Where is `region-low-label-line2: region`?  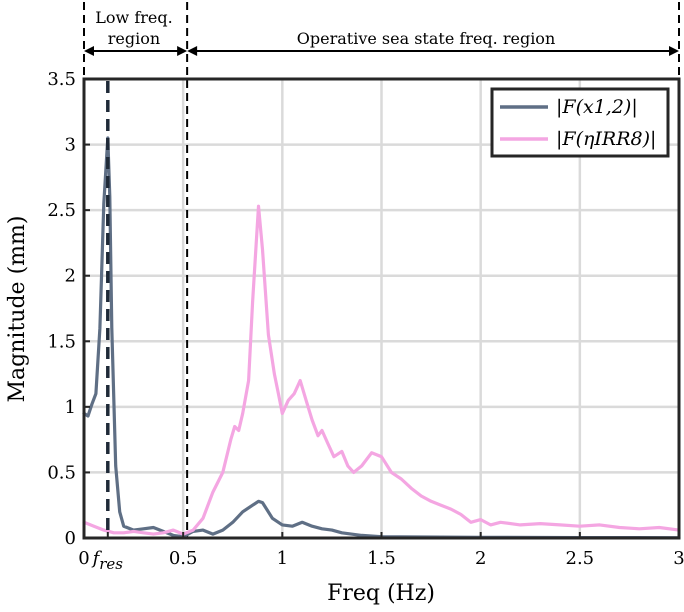
region-low-label-line2: region is located at coordinates (134, 38).